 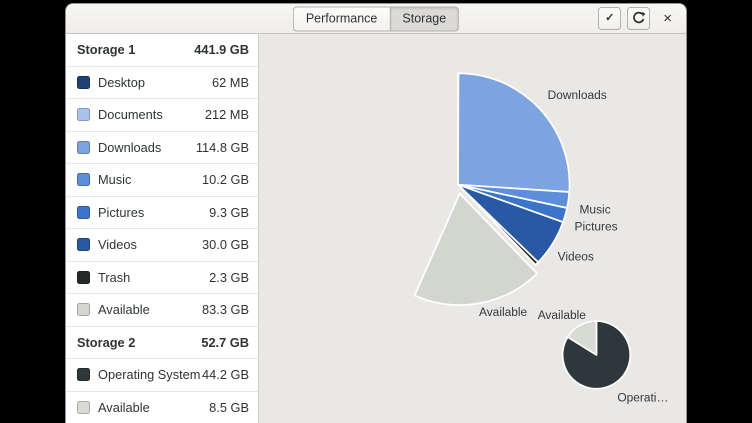 I want to click on storage-list-item: Pictures 9.3 GB, so click(x=162, y=213).